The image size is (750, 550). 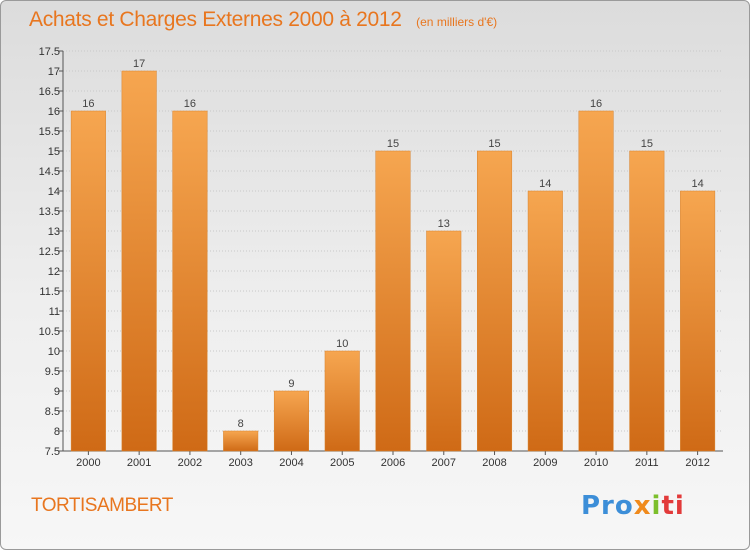 What do you see at coordinates (49, 92) in the screenshot?
I see `y-tick-label: 16.5` at bounding box center [49, 92].